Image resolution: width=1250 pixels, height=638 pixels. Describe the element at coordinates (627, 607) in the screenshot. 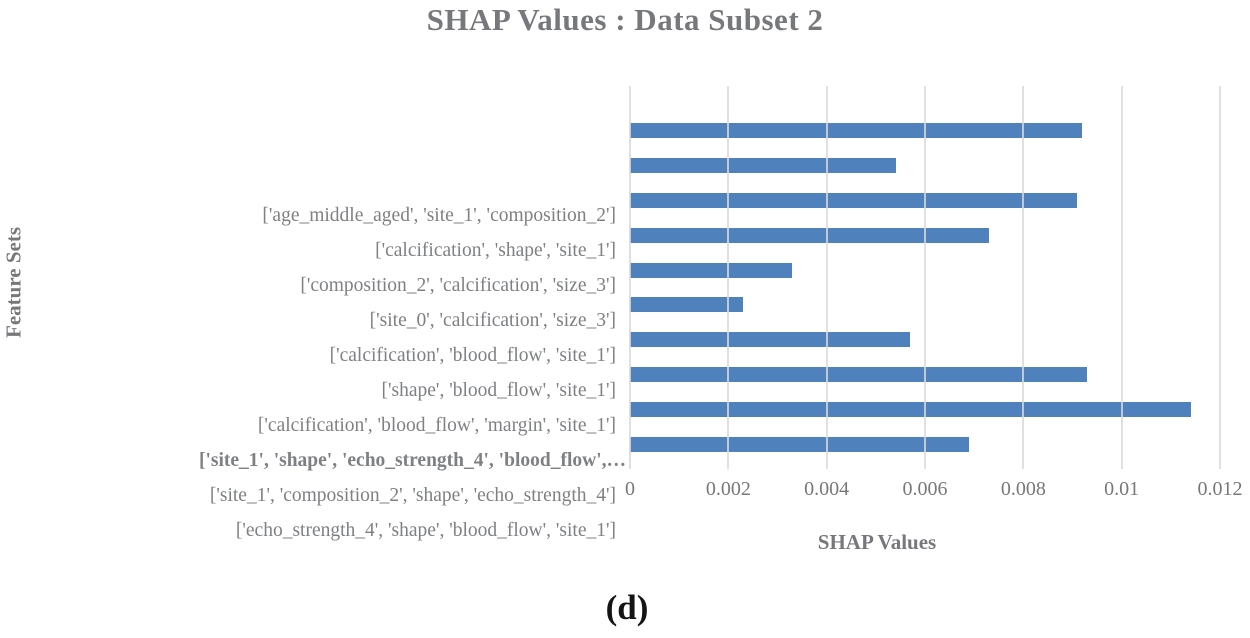

I see `figure-caption: (d)` at that location.